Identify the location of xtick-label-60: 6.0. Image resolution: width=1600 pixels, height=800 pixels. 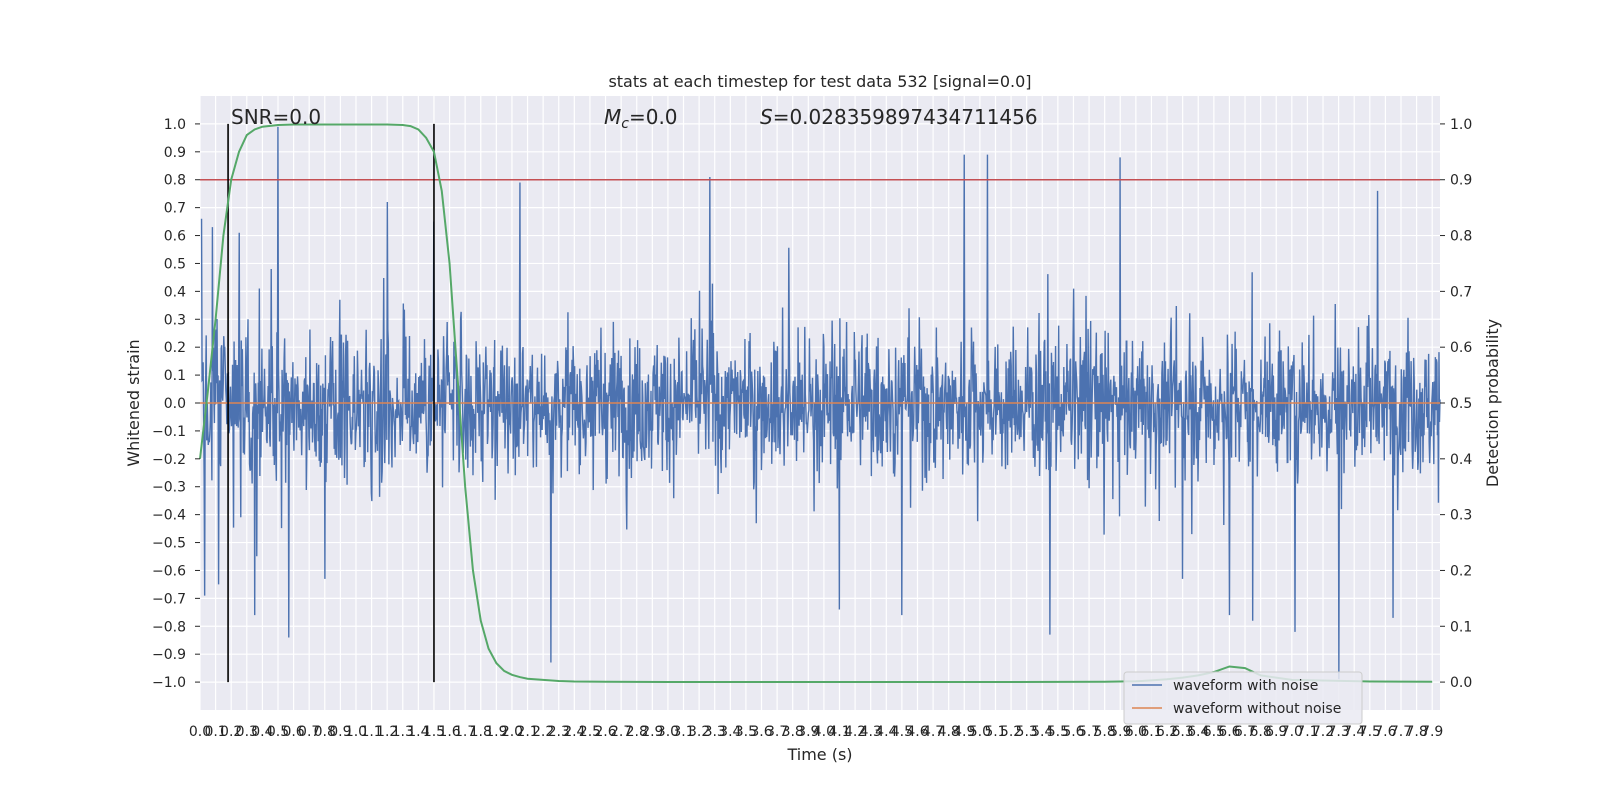
(1136, 732).